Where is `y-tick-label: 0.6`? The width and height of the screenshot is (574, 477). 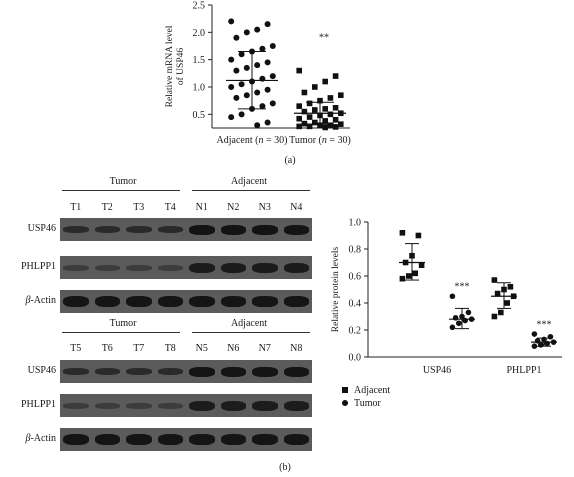 y-tick-label: 0.6 is located at coordinates (355, 277).